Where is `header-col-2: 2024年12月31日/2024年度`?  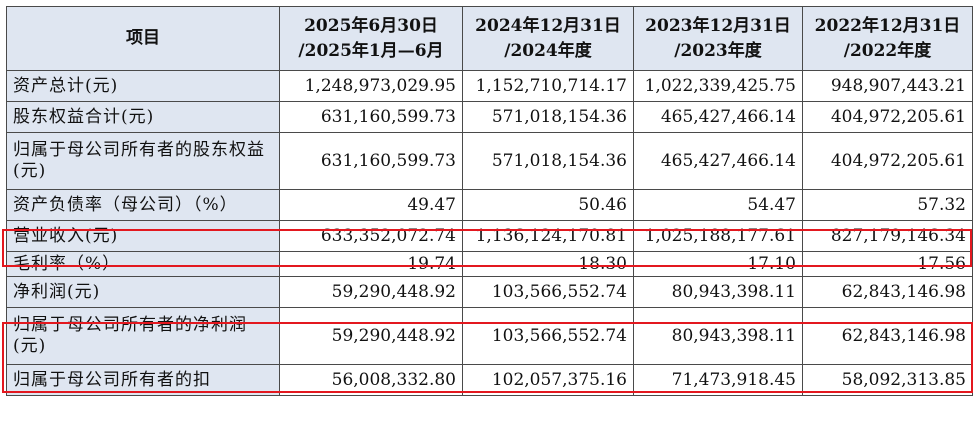 header-col-2: 2024年12月31日/2024年度 is located at coordinates (548, 38).